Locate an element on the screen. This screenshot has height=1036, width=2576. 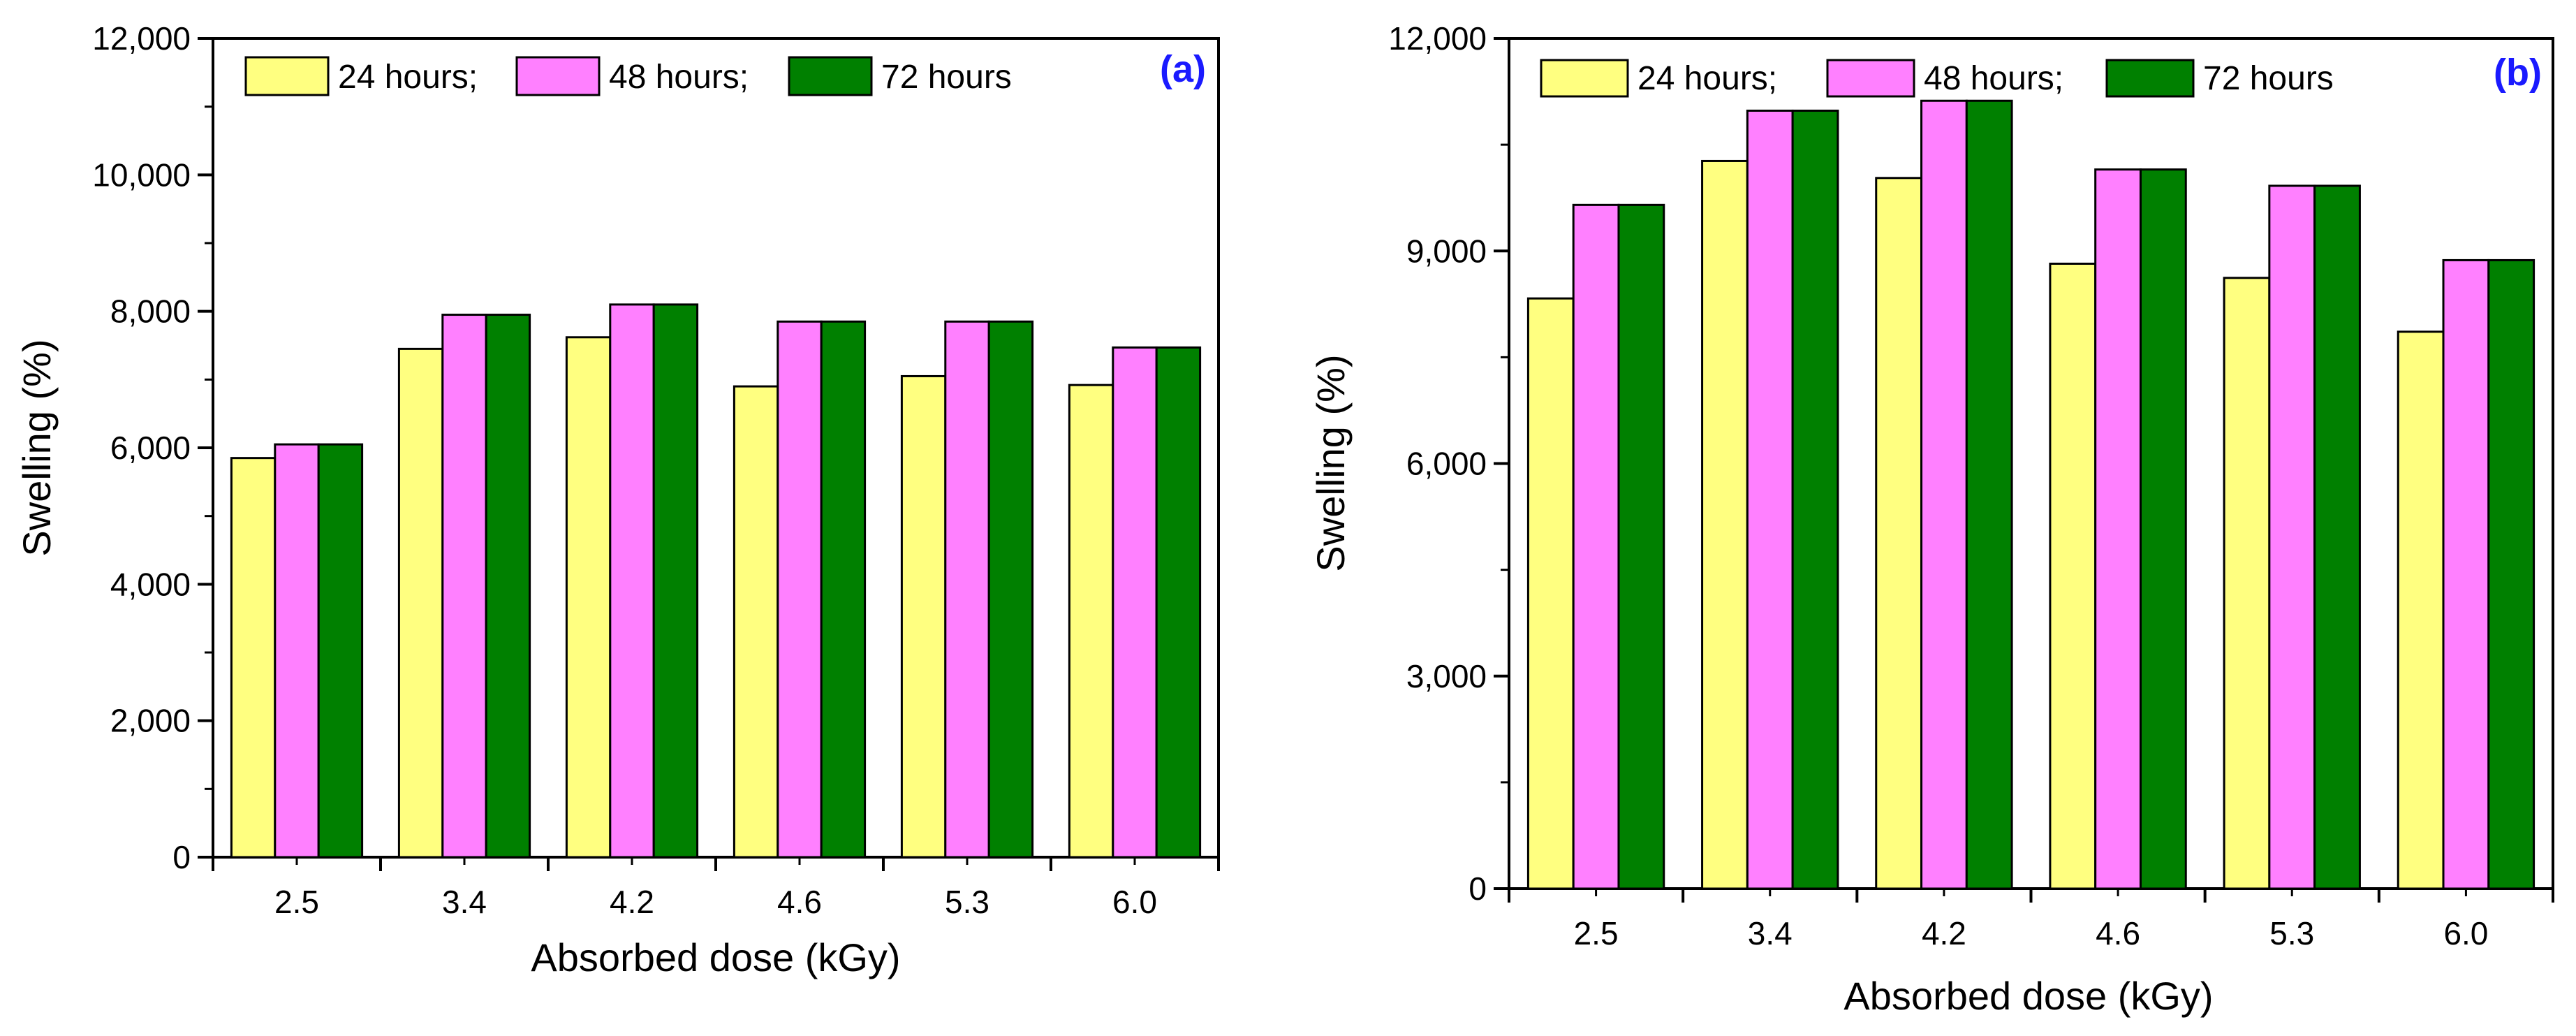
panel-a-label: (a) is located at coordinates (1183, 69).